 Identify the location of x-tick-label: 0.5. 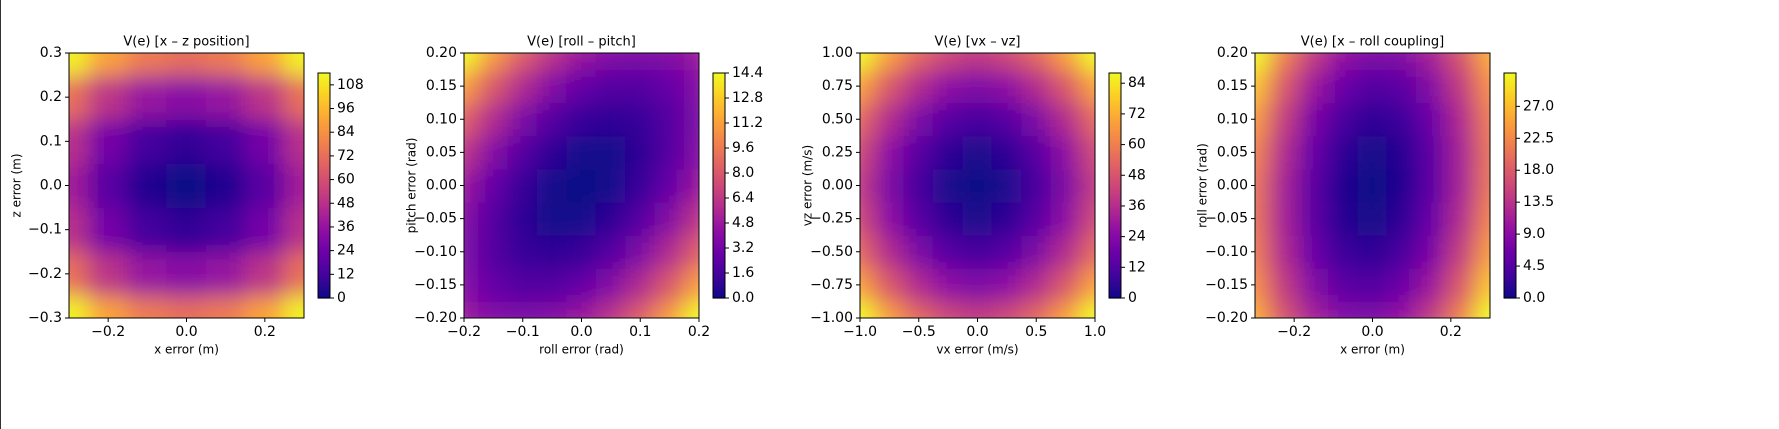
(1036, 332).